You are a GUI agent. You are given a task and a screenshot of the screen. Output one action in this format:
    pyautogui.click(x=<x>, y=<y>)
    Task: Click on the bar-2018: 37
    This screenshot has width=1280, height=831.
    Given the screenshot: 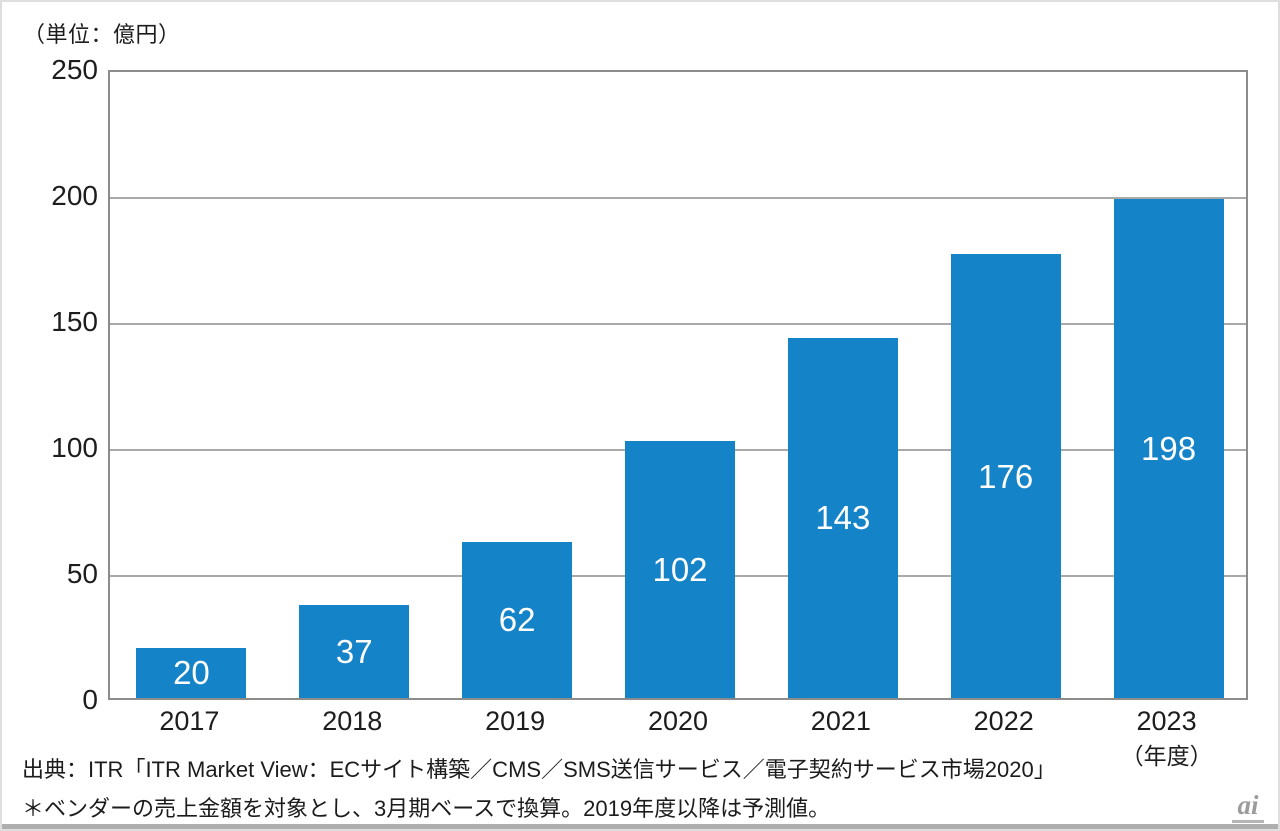 What is the action you would take?
    pyautogui.click(x=354, y=651)
    